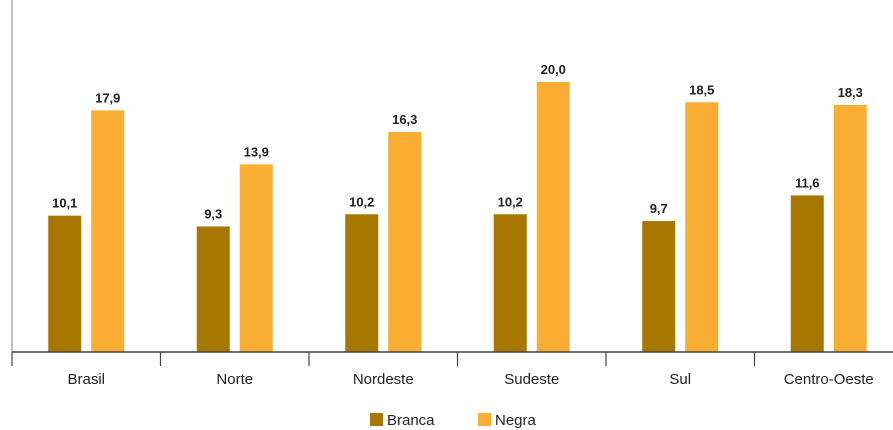 The width and height of the screenshot is (893, 430). Describe the element at coordinates (484, 419) in the screenshot. I see `legend-swatch-negra` at that location.